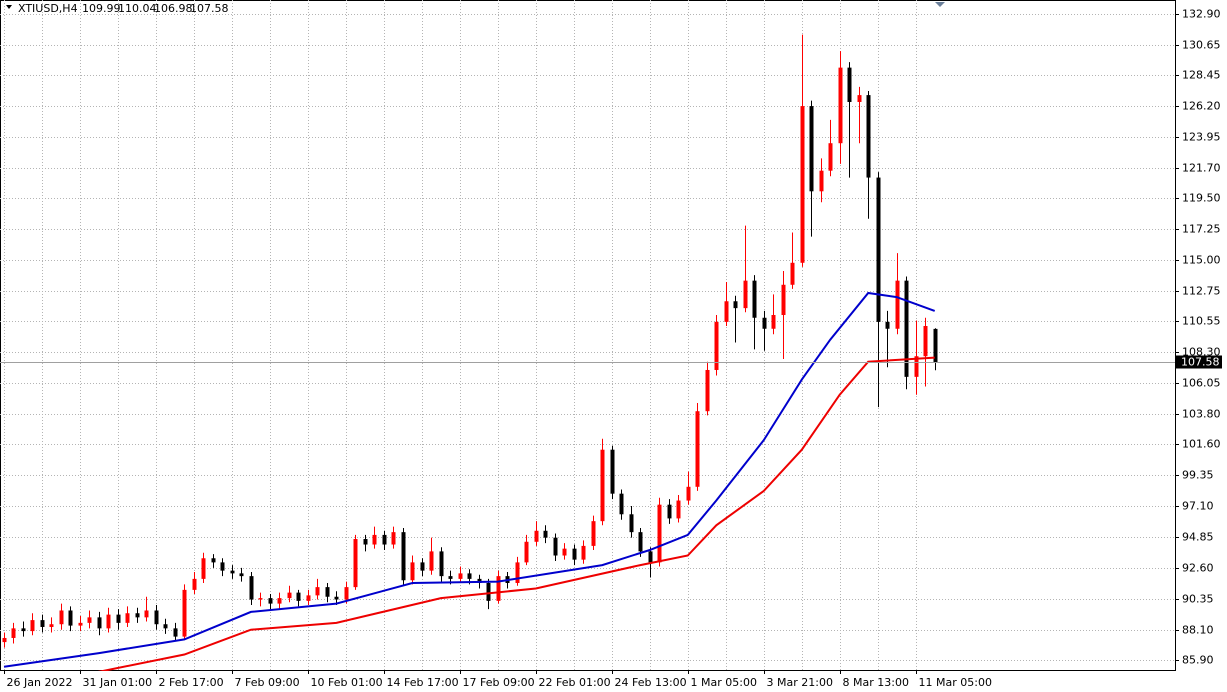 This screenshot has width=1227, height=692. What do you see at coordinates (1201, 383) in the screenshot?
I see `y-tick-label: 106.05` at bounding box center [1201, 383].